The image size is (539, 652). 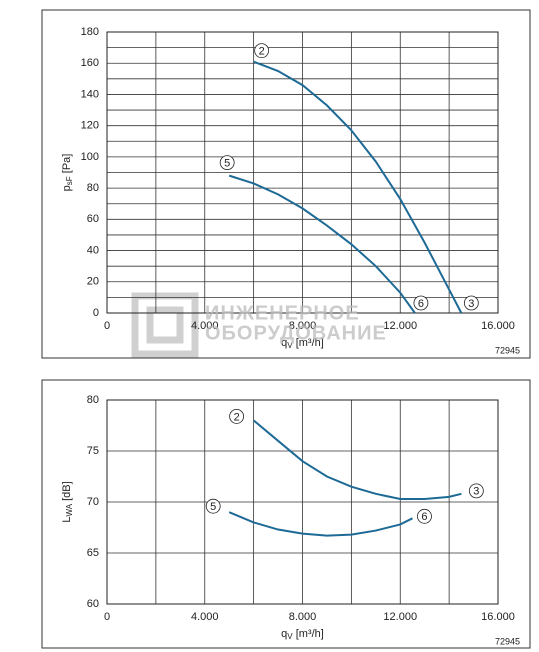 What do you see at coordinates (67, 188) in the screenshot?
I see `y-axis-label-part: p` at bounding box center [67, 188].